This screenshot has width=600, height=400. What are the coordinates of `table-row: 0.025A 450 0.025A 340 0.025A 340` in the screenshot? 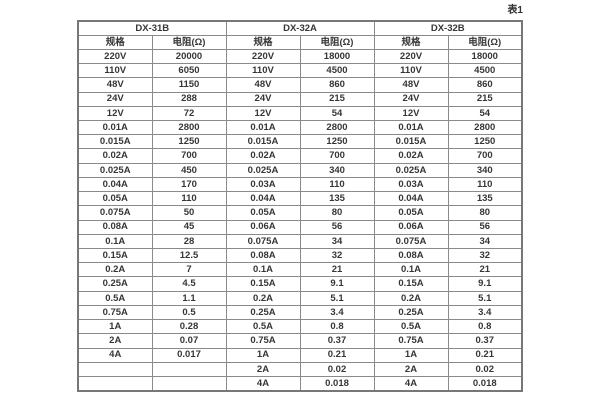 It's located at (300, 170).